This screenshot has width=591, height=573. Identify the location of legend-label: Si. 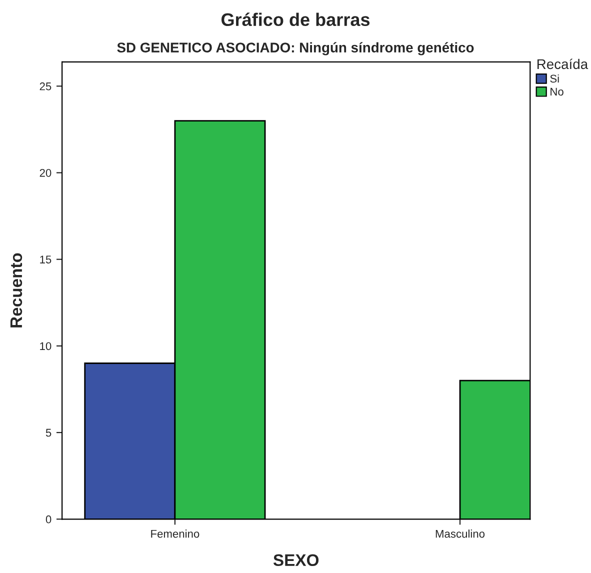
(554, 78).